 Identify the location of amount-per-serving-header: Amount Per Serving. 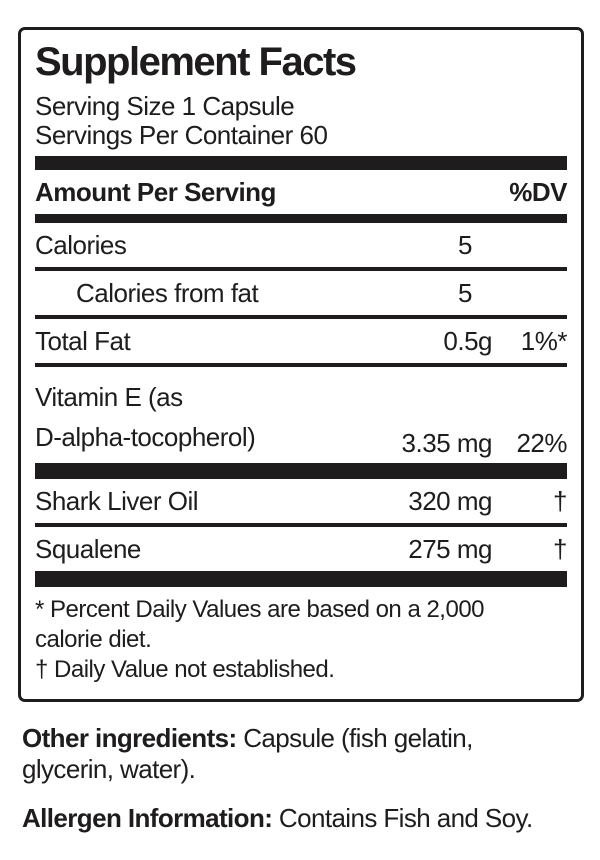
(155, 192).